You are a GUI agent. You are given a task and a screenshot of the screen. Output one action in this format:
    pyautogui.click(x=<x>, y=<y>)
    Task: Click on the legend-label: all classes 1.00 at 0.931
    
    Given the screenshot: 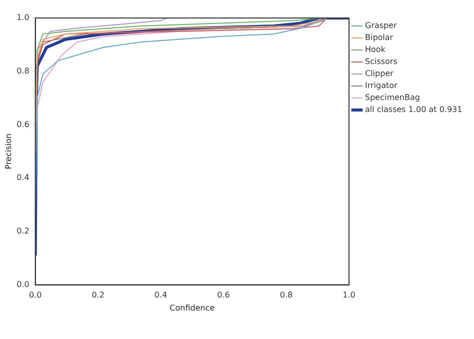 What is the action you would take?
    pyautogui.click(x=413, y=109)
    